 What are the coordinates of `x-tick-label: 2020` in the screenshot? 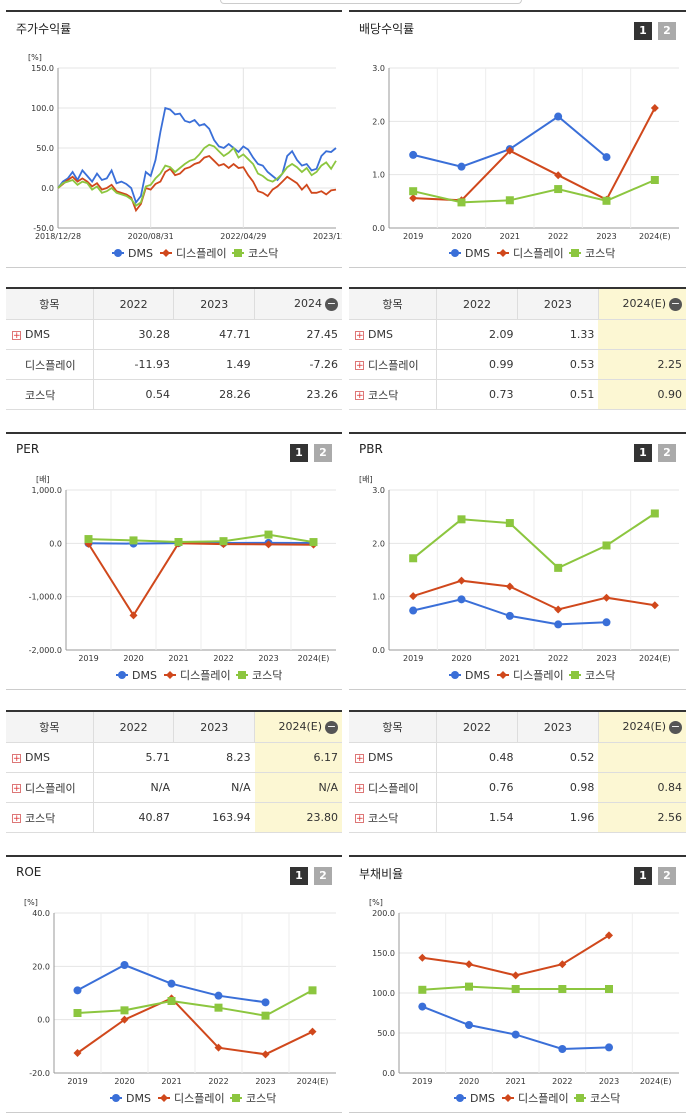 It's located at (469, 1081).